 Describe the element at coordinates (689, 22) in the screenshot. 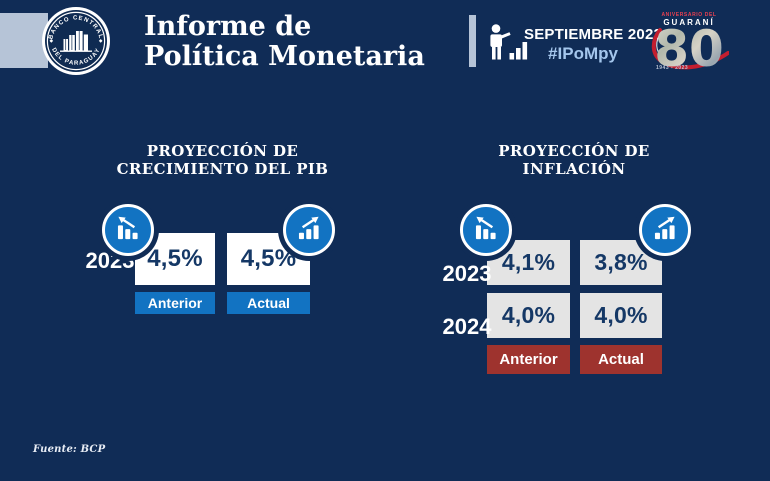

I see `anniversary-label-name: GUARANÍ` at that location.